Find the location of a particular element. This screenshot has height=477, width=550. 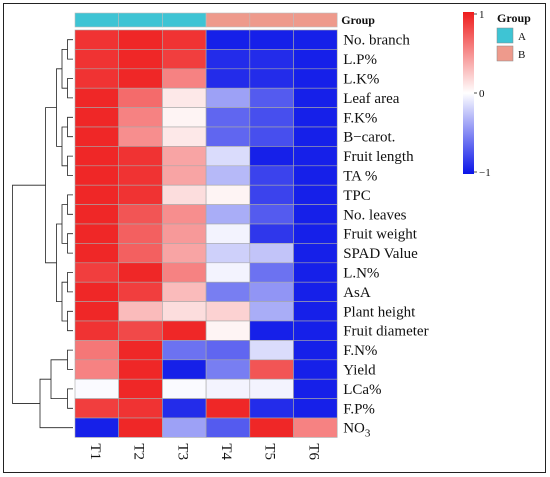

row-label: No. leaves is located at coordinates (374, 215).